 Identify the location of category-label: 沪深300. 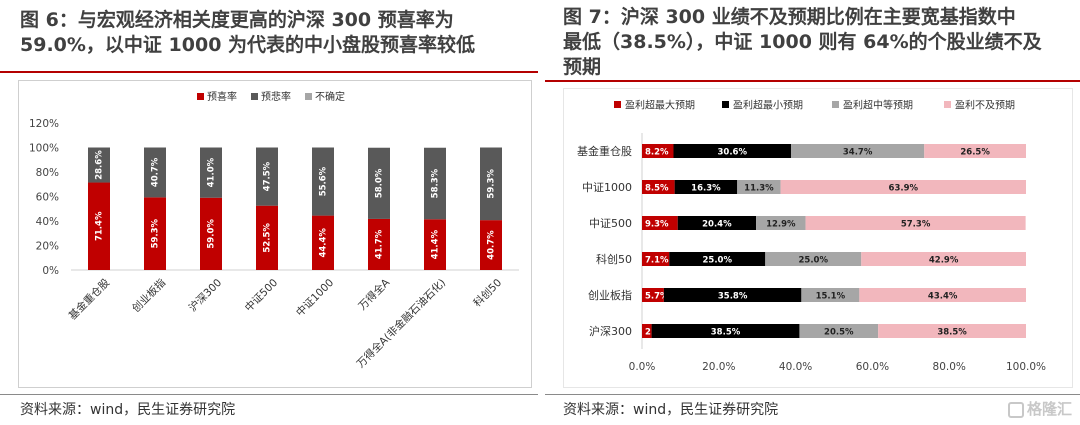
(205, 295).